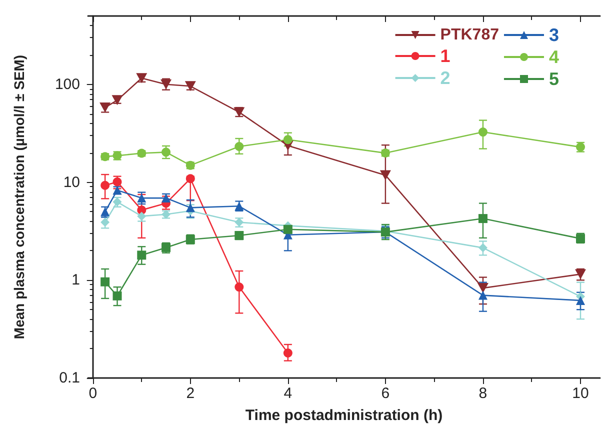  Describe the element at coordinates (554, 79) in the screenshot. I see `legend-label: 5` at that location.